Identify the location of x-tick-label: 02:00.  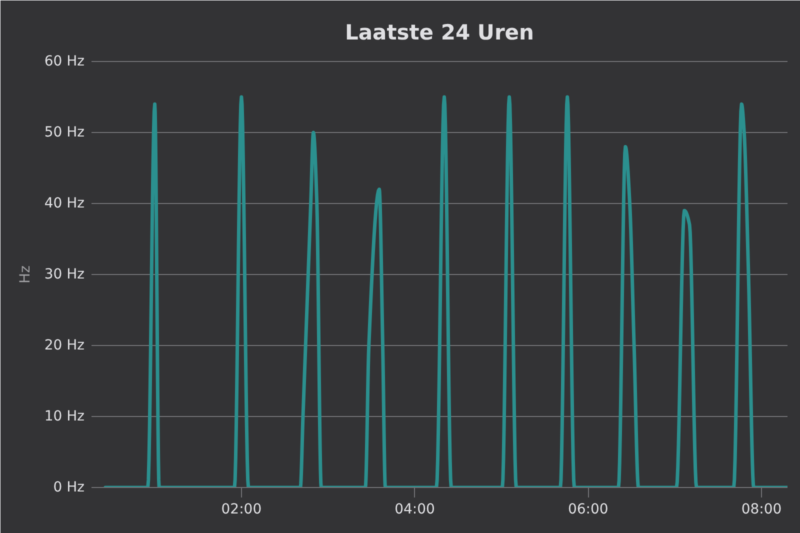
(241, 510).